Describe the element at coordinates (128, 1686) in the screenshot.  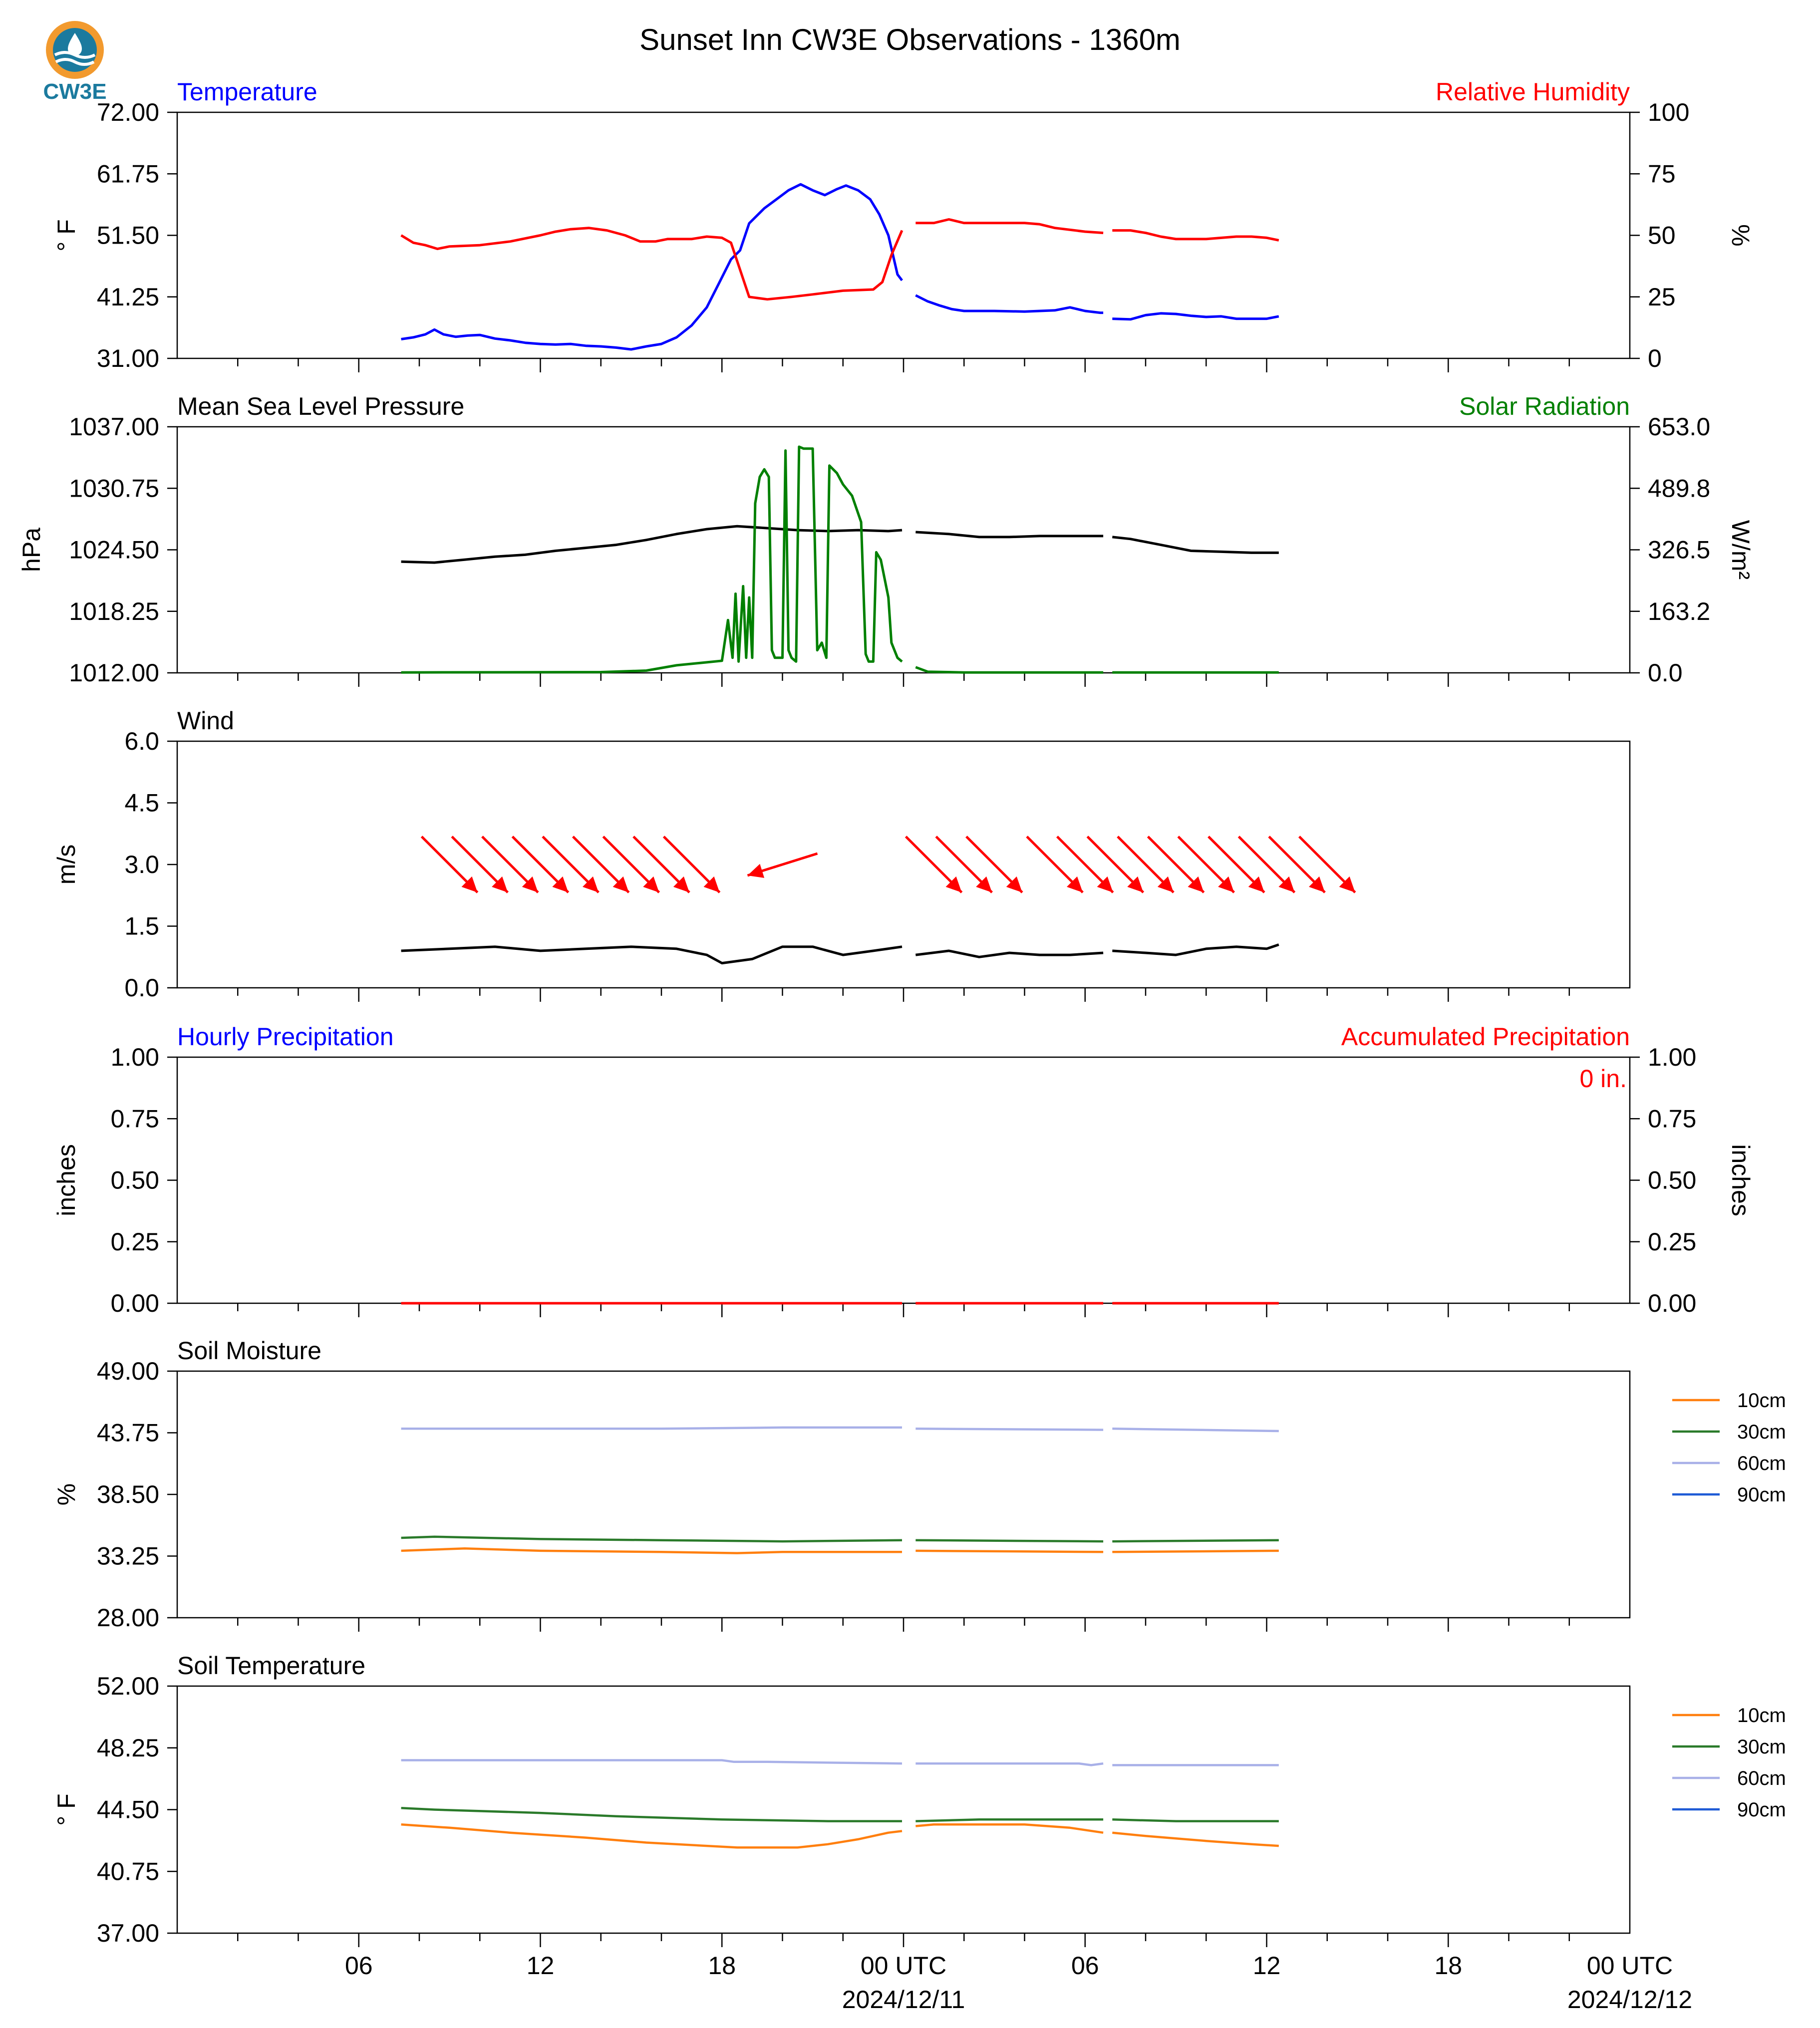
I see `y-tick-label-left: 52.00` at that location.